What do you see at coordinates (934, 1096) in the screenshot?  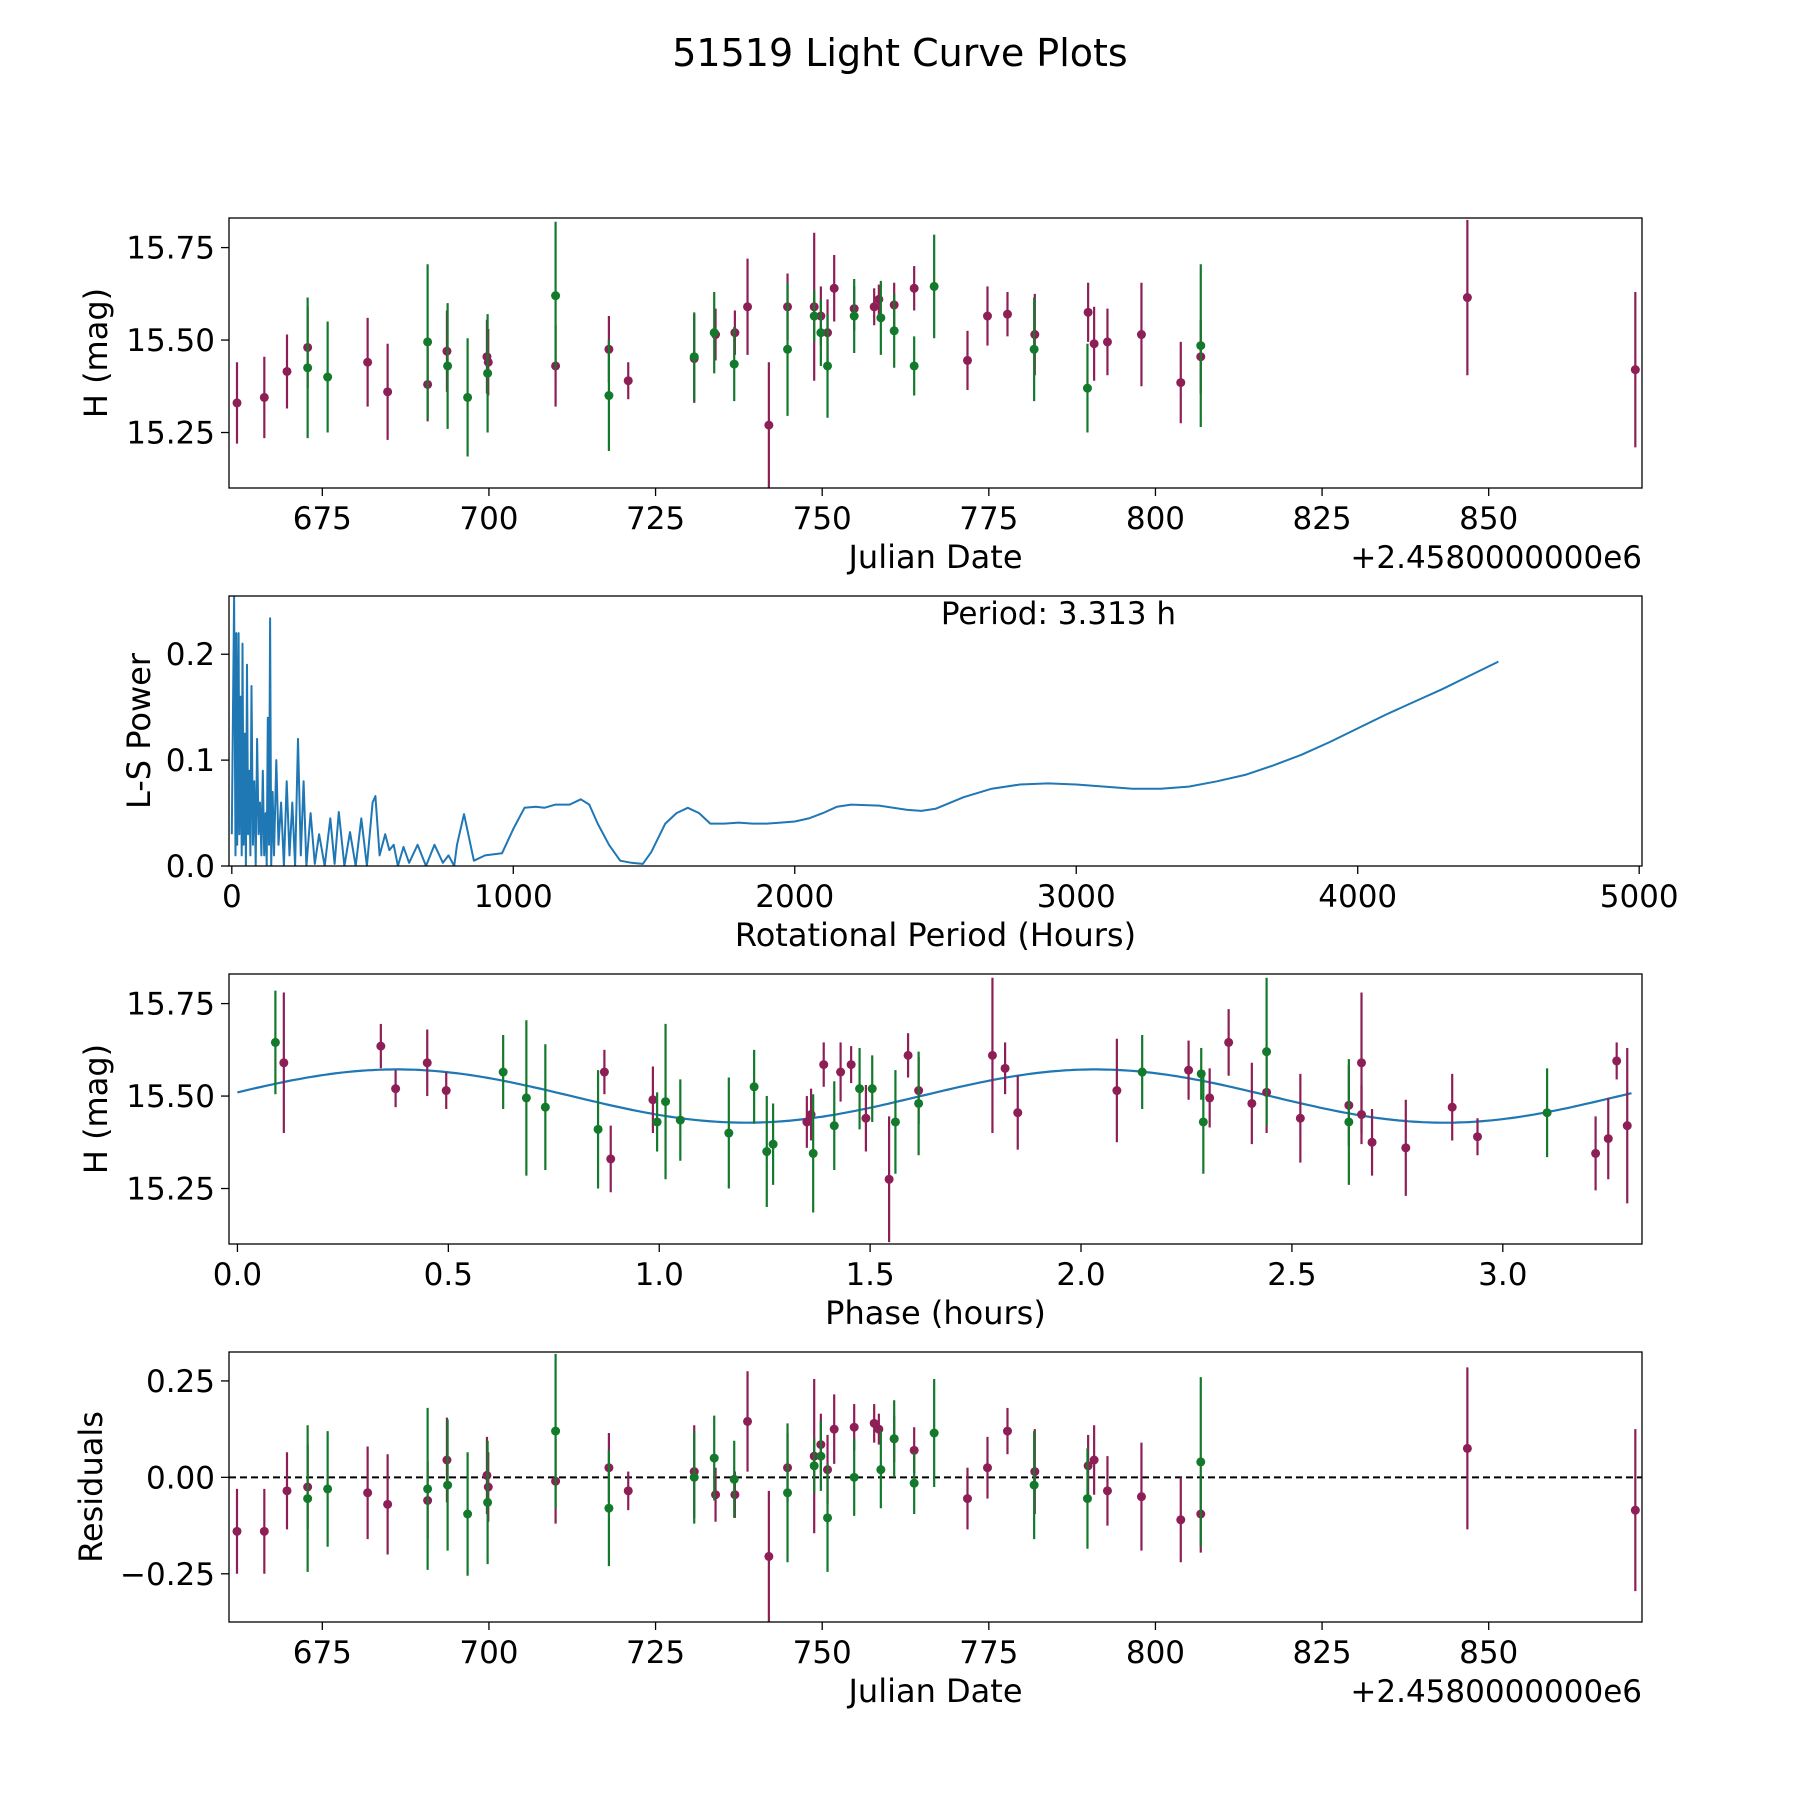 I see `phase-folded-model-curve` at bounding box center [934, 1096].